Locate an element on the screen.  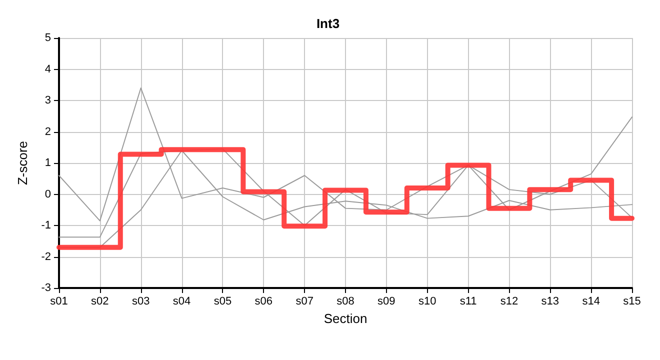
y-tick-label: 2 is located at coordinates (47, 132).